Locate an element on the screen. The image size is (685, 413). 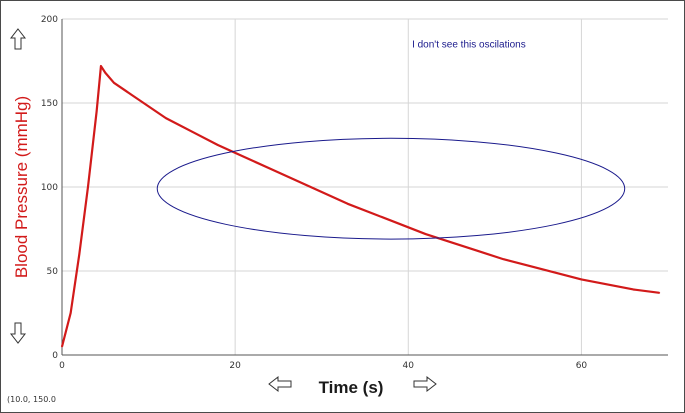
double-arrow-right-icon is located at coordinates (425, 384).